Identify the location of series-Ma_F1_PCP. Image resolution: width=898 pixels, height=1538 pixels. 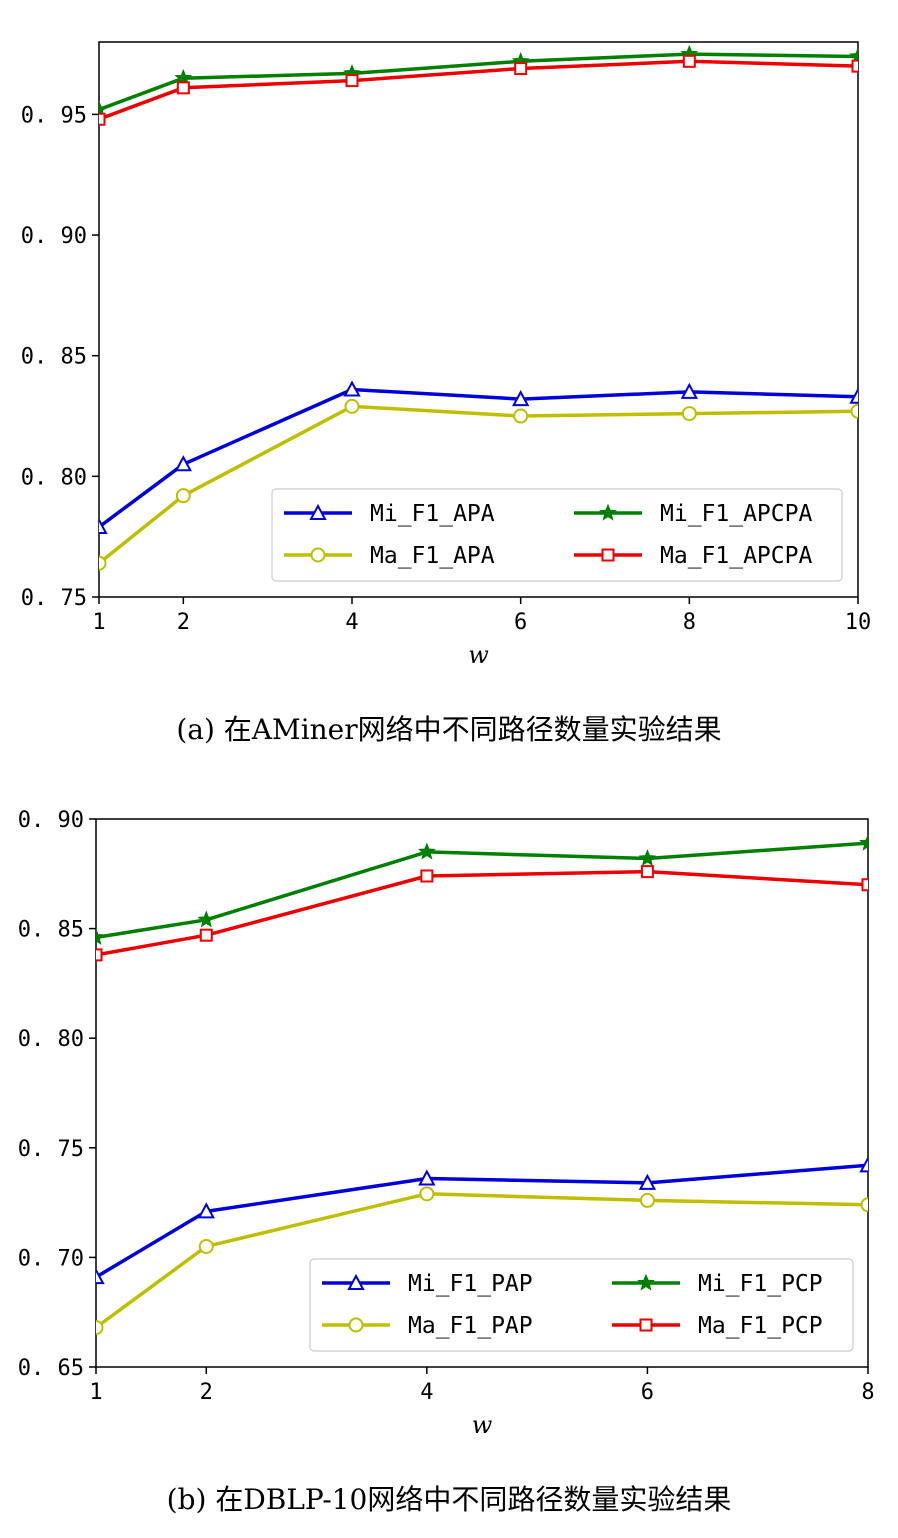
(482, 913).